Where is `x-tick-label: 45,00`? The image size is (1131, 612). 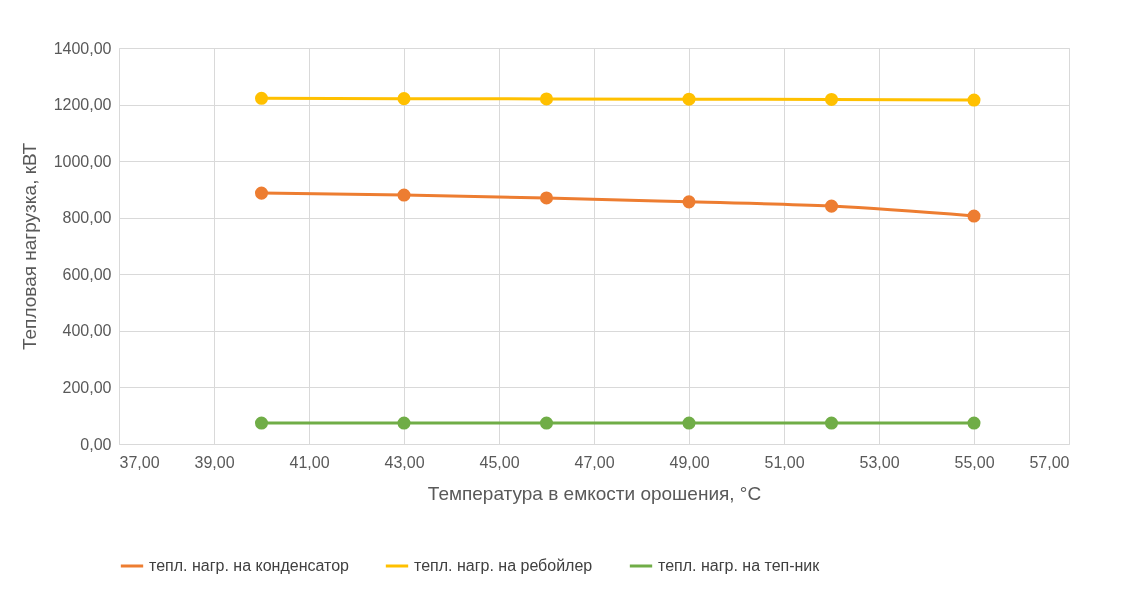
x-tick-label: 45,00 is located at coordinates (499, 462).